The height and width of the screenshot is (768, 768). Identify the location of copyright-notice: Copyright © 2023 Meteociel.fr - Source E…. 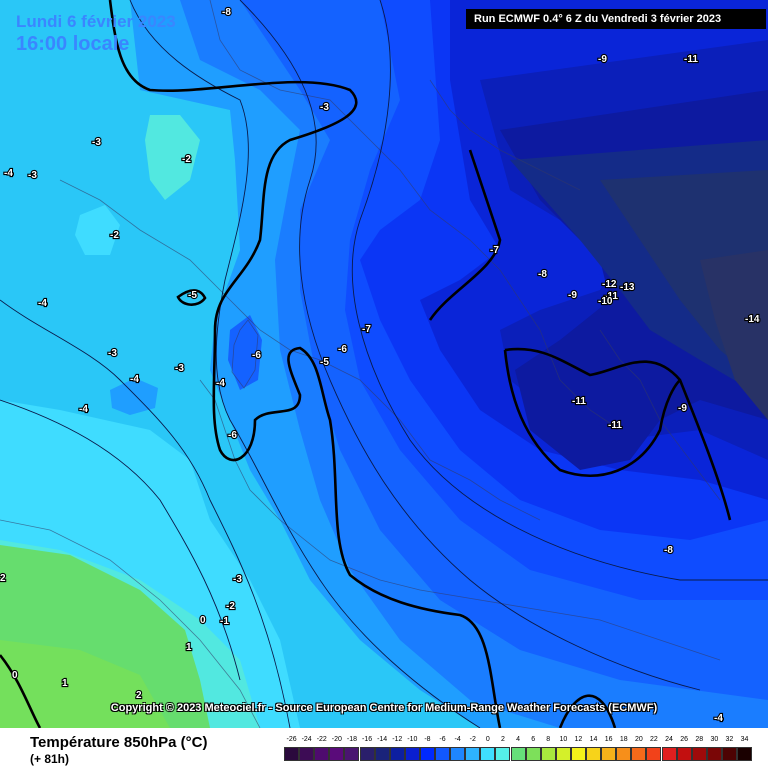
(384, 708).